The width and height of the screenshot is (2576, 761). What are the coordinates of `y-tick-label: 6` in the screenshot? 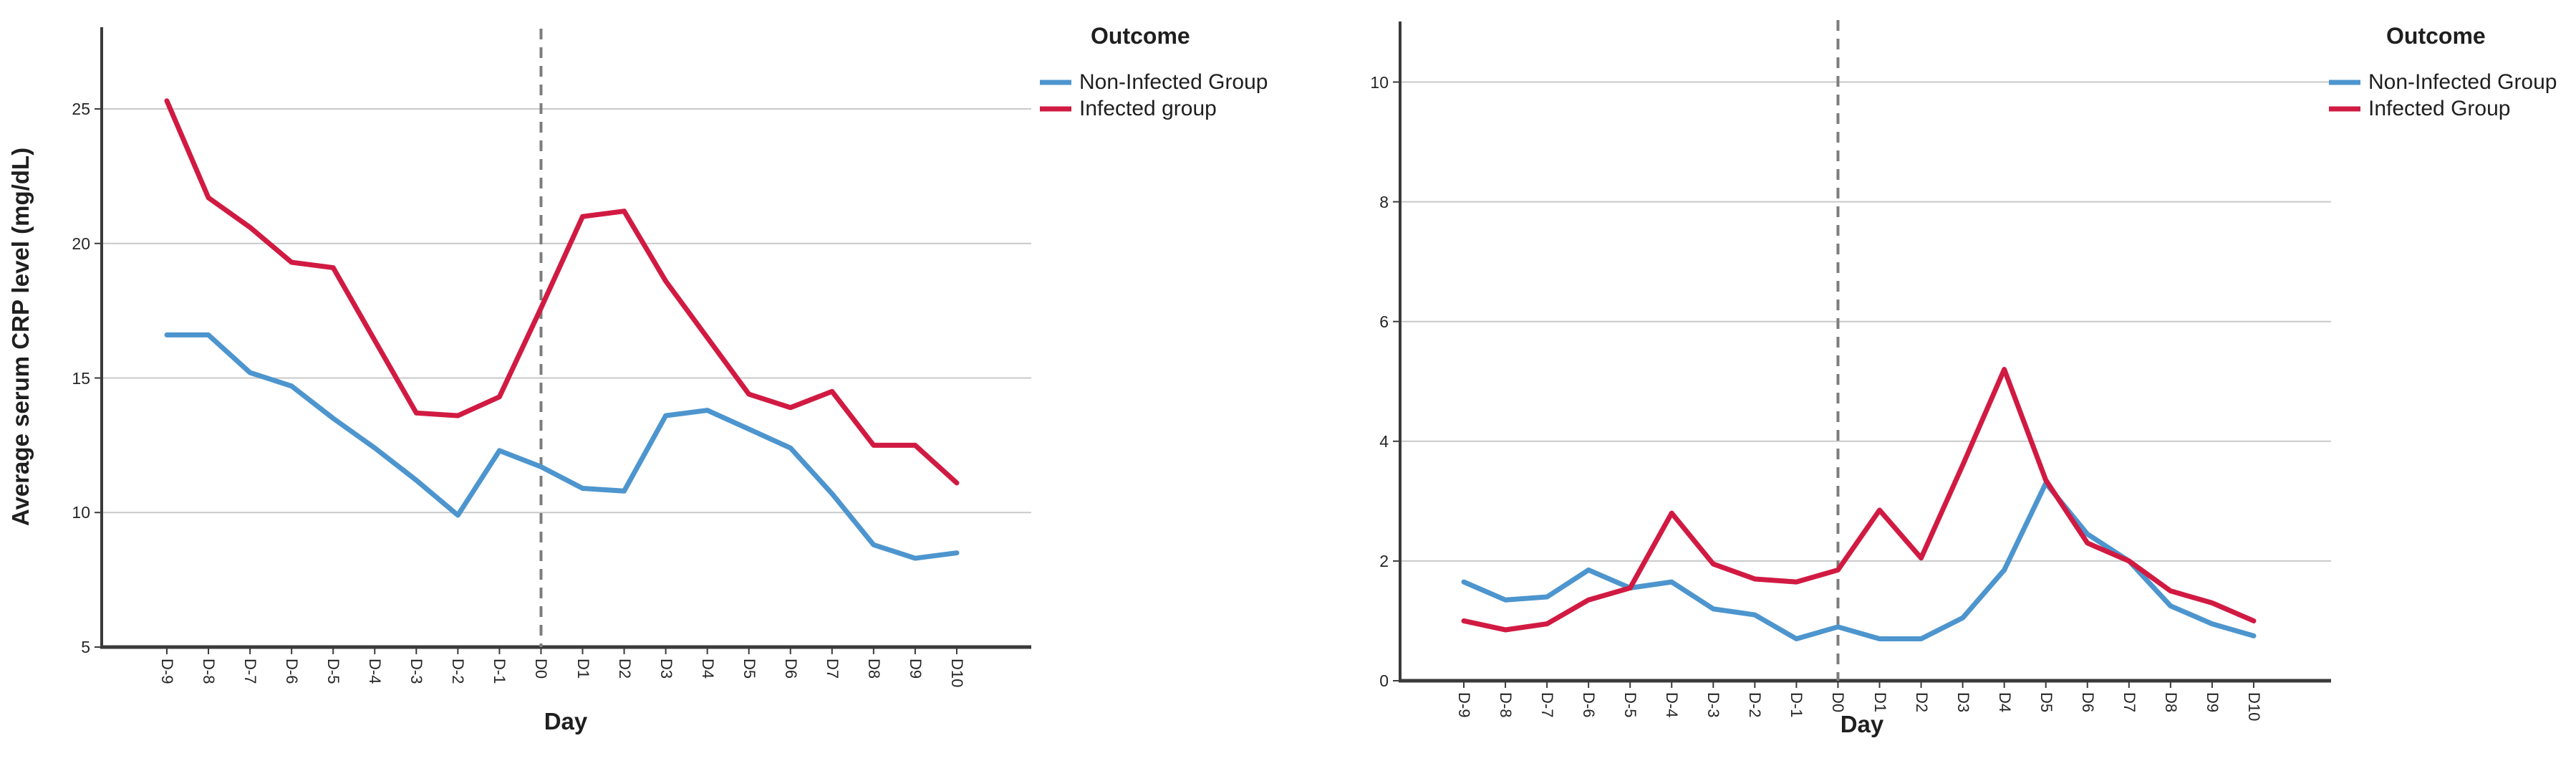 It's located at (1384, 321).